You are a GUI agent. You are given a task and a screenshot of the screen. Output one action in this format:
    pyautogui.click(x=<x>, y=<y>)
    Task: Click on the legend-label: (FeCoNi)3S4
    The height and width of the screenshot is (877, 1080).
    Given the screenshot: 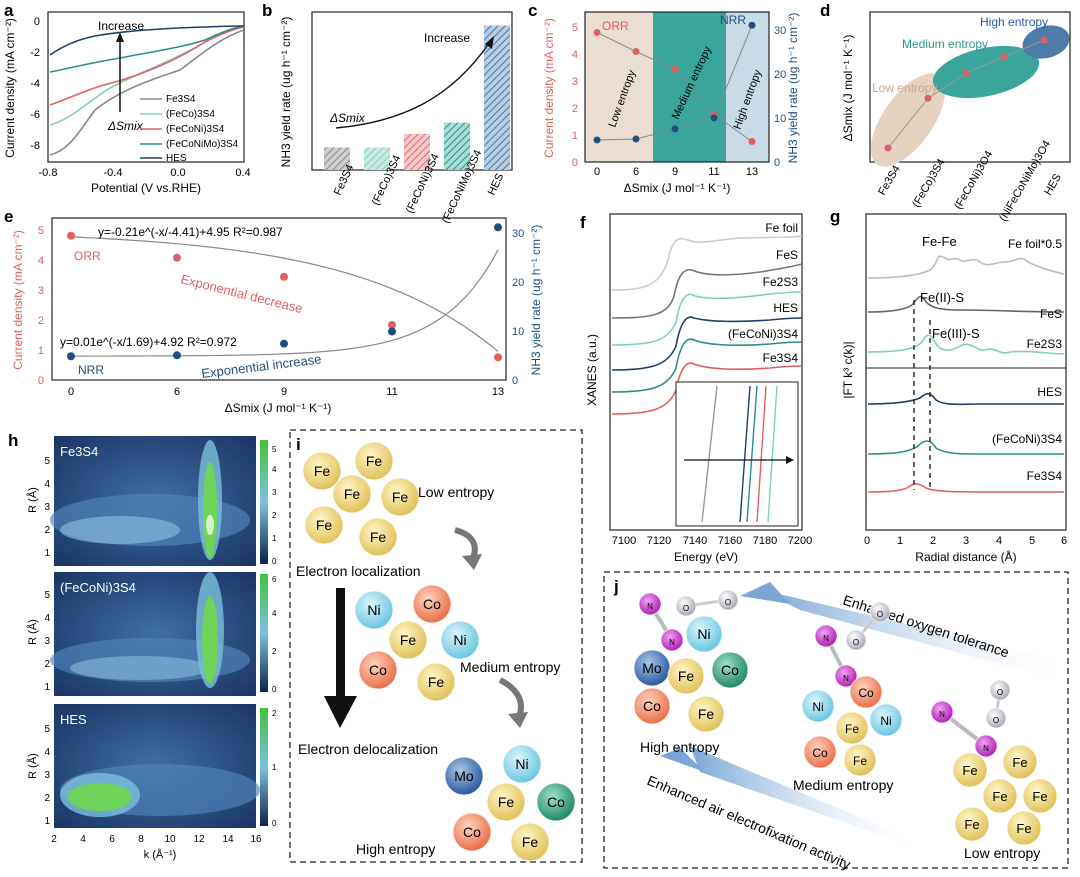 What is the action you would take?
    pyautogui.click(x=195, y=129)
    